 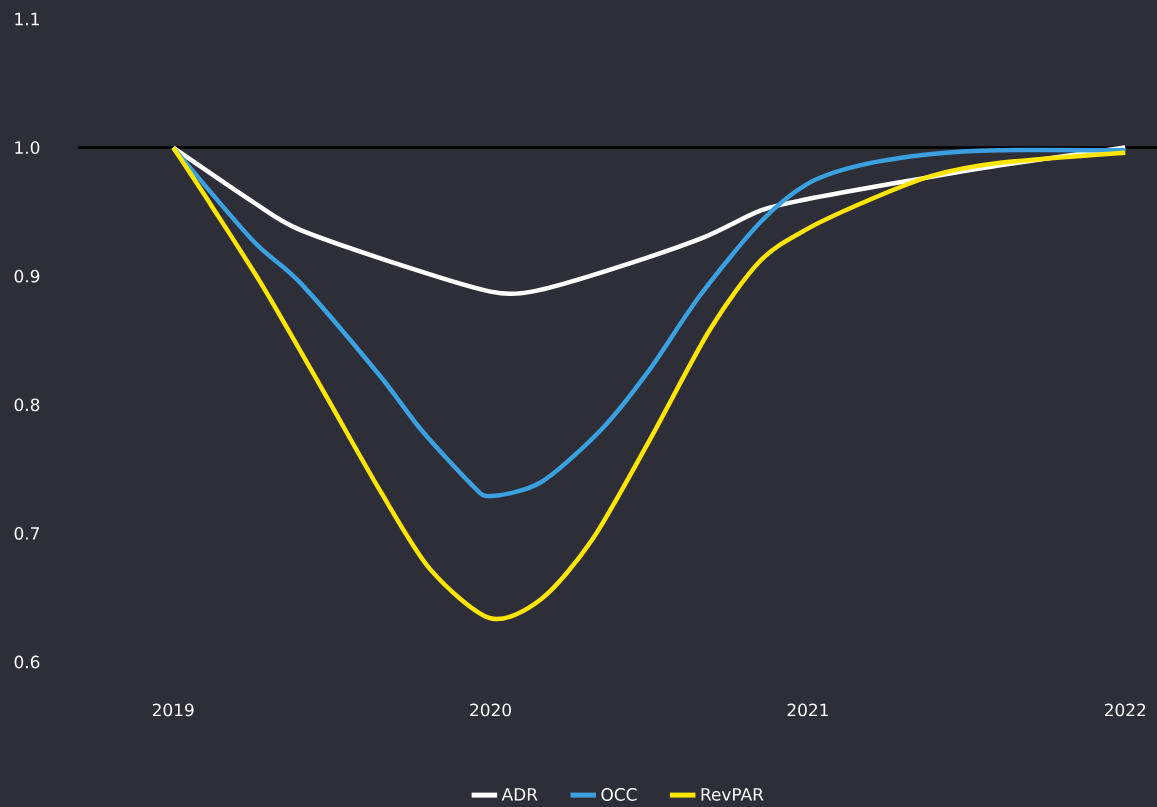 What do you see at coordinates (732, 794) in the screenshot?
I see `legend-label: RevPAR` at bounding box center [732, 794].